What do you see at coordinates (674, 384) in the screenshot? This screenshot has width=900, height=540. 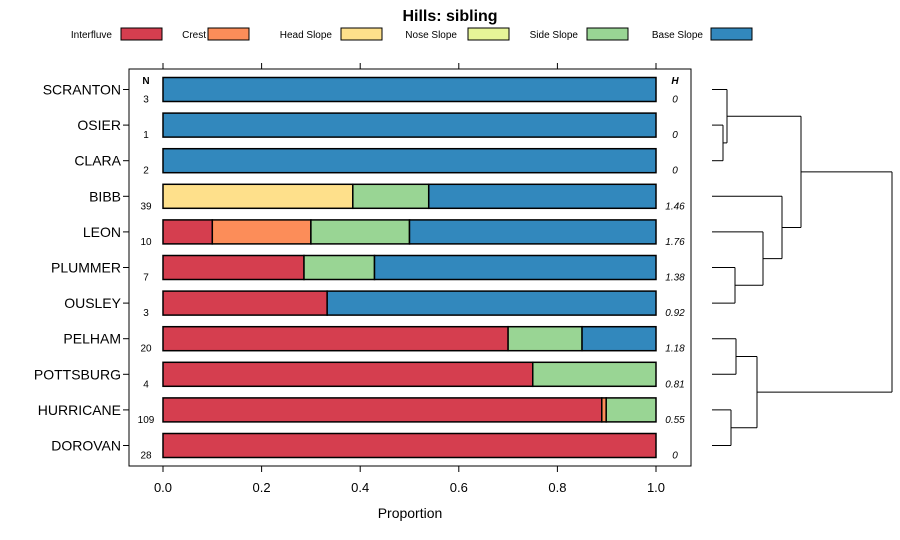 I see `h-value-8: 0.81` at bounding box center [674, 384].